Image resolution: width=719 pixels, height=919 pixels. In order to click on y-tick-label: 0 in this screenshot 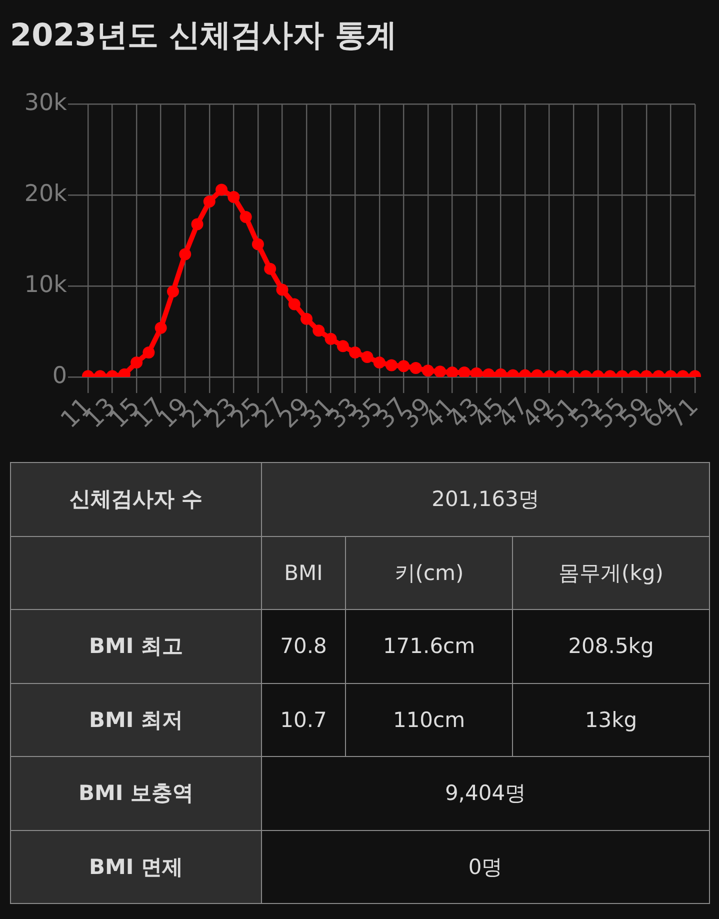, I will do `click(59, 376)`.